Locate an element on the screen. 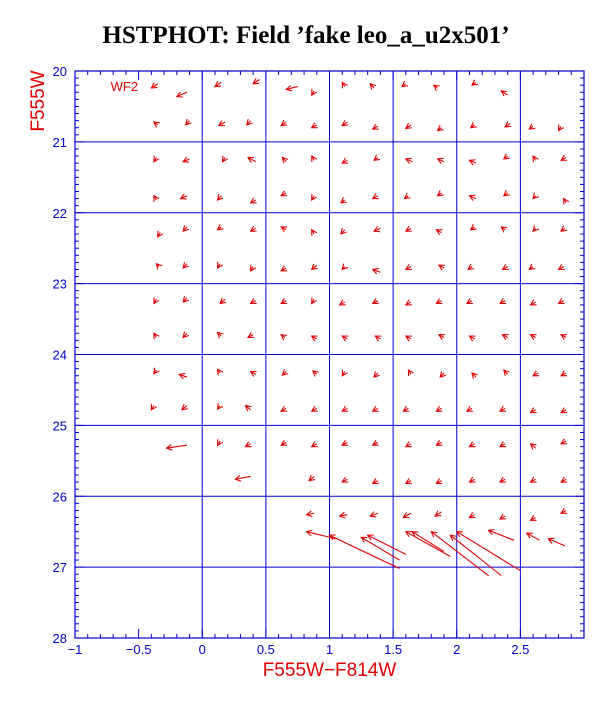 Image resolution: width=612 pixels, height=709 pixels. chart-title: HSTPHOT: Field ’fake leo_a_u2x501’ is located at coordinates (306, 35).